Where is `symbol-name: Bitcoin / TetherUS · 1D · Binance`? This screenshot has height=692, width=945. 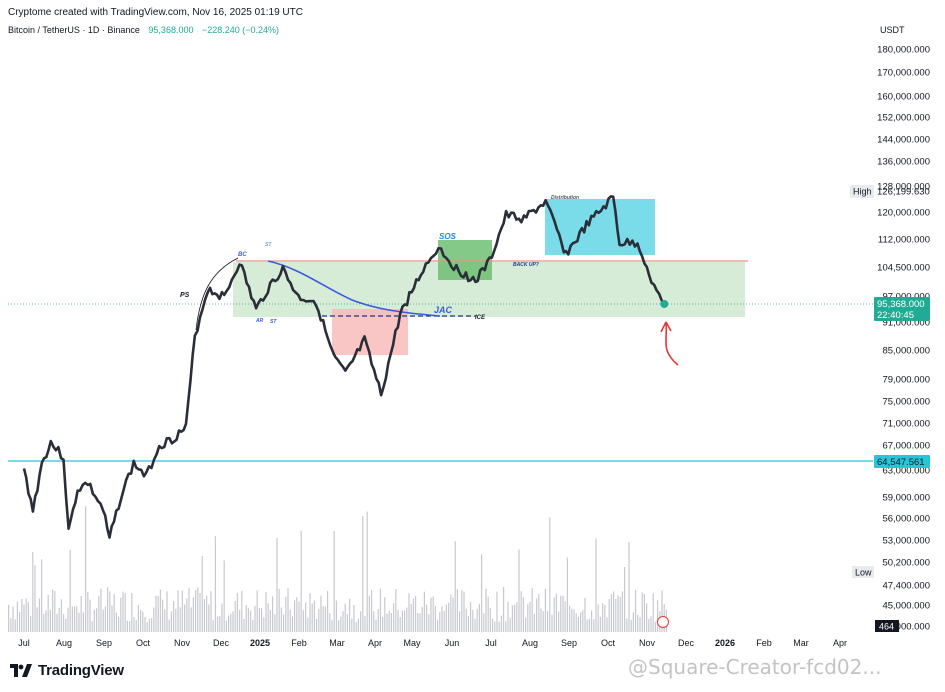 symbol-name: Bitcoin / TetherUS · 1D · Binance is located at coordinates (74, 30).